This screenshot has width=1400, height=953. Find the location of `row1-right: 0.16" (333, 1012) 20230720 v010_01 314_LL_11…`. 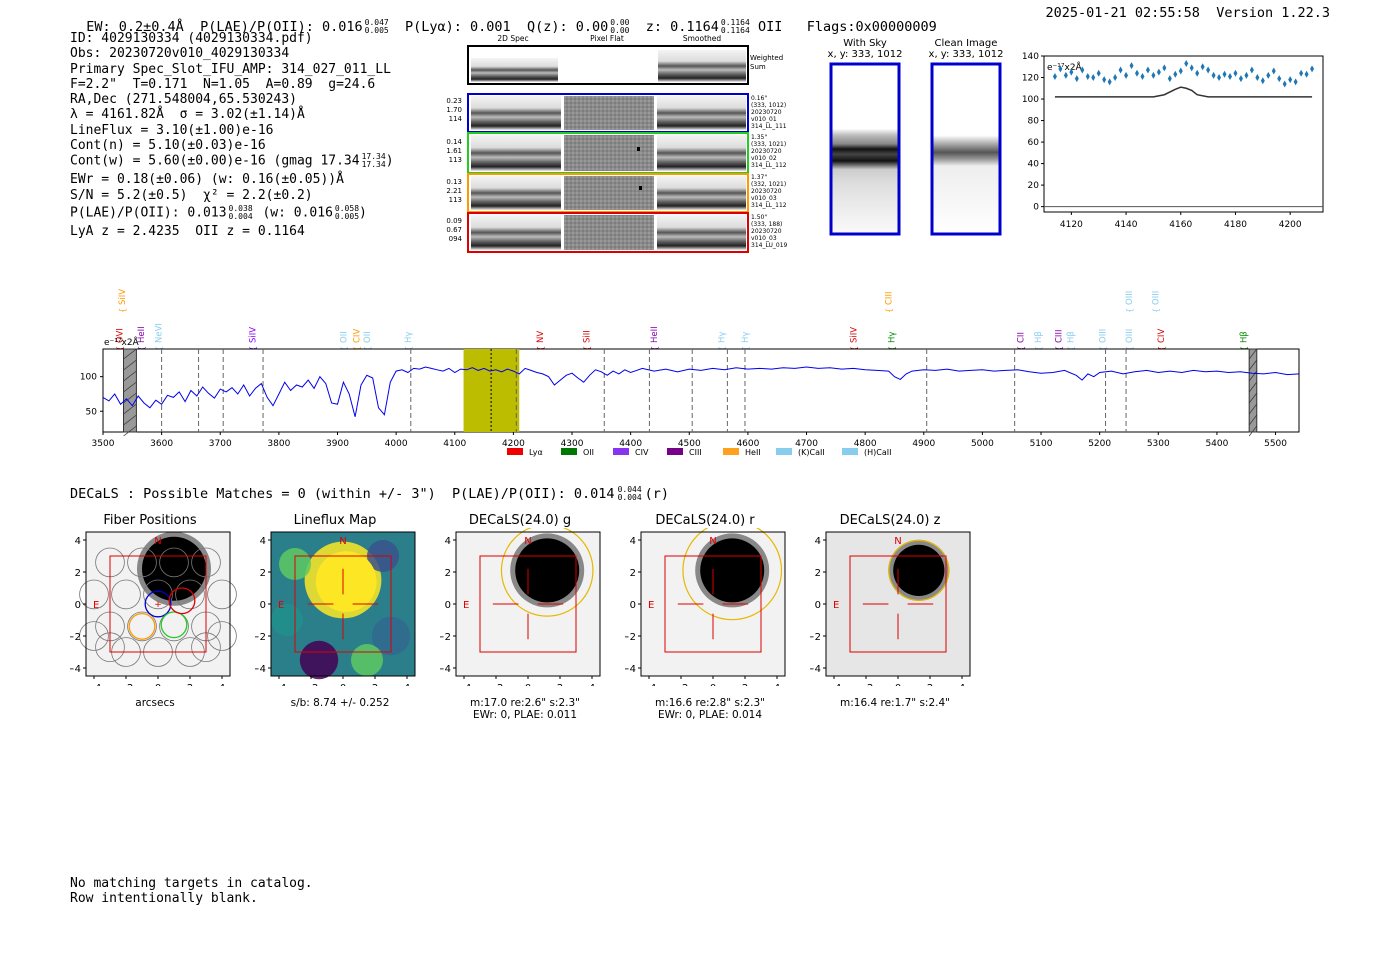

row1-right: 0.16" (333, 1012) 20230720 v010_01 314_LL_11… is located at coordinates (769, 112).